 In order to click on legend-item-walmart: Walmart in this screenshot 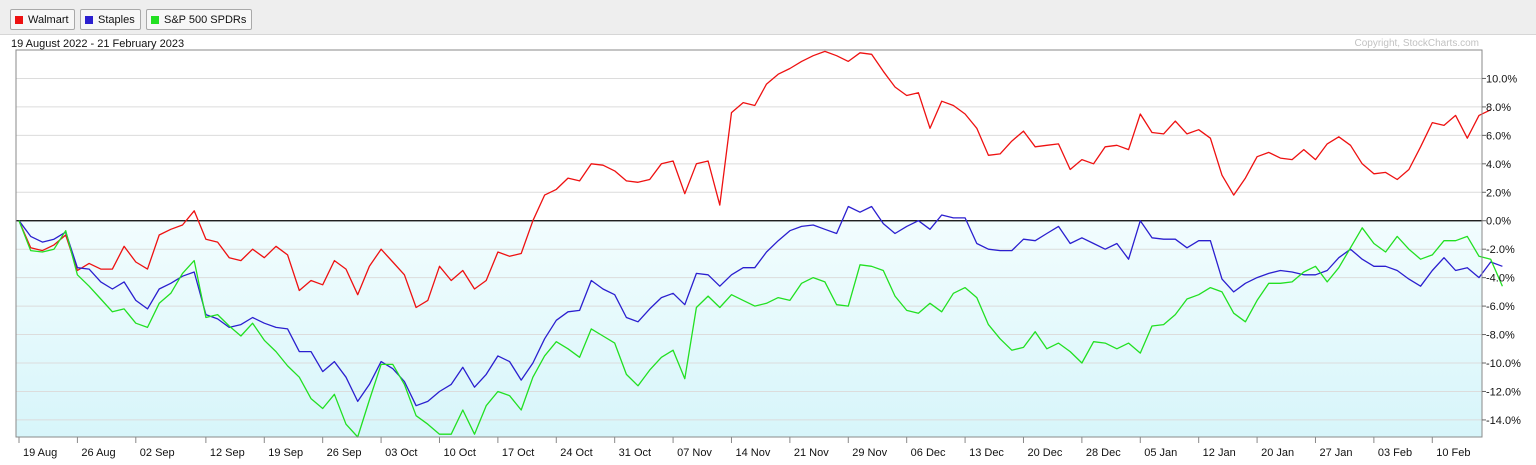, I will do `click(42, 19)`.